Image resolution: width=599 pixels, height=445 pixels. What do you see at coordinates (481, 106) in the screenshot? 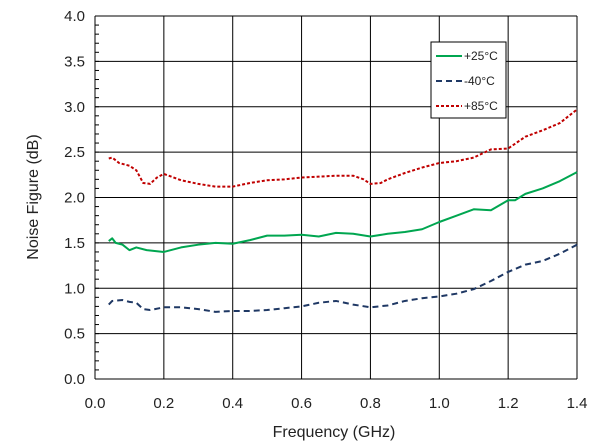
I see `legend-label-2: +85°C` at bounding box center [481, 106].